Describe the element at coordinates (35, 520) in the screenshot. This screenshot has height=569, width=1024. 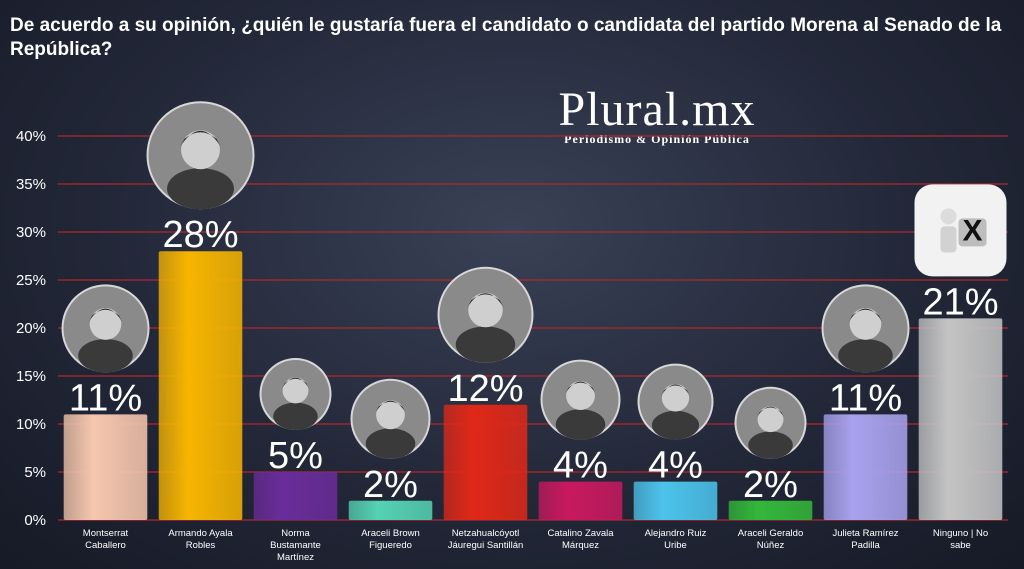
I see `y-tick-label: 0%` at that location.